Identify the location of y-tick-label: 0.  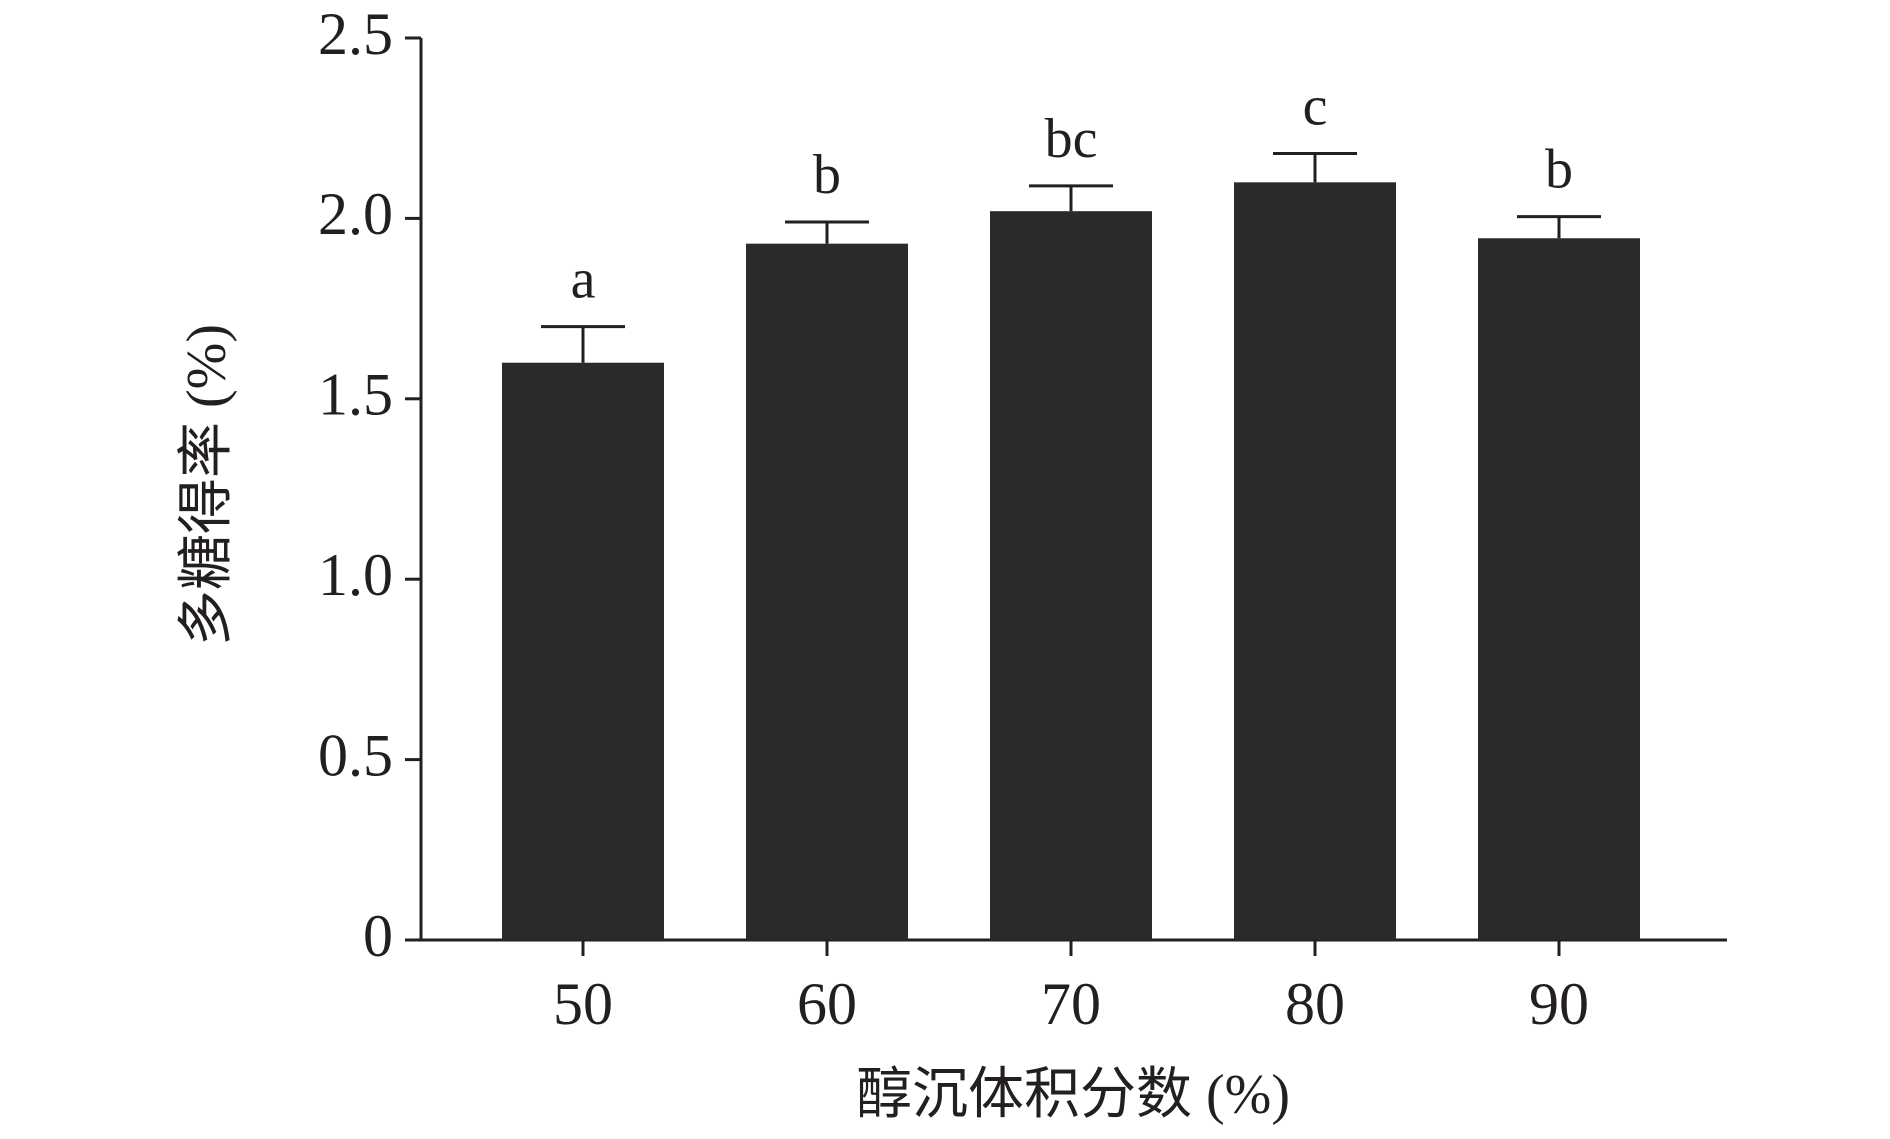
(378, 936).